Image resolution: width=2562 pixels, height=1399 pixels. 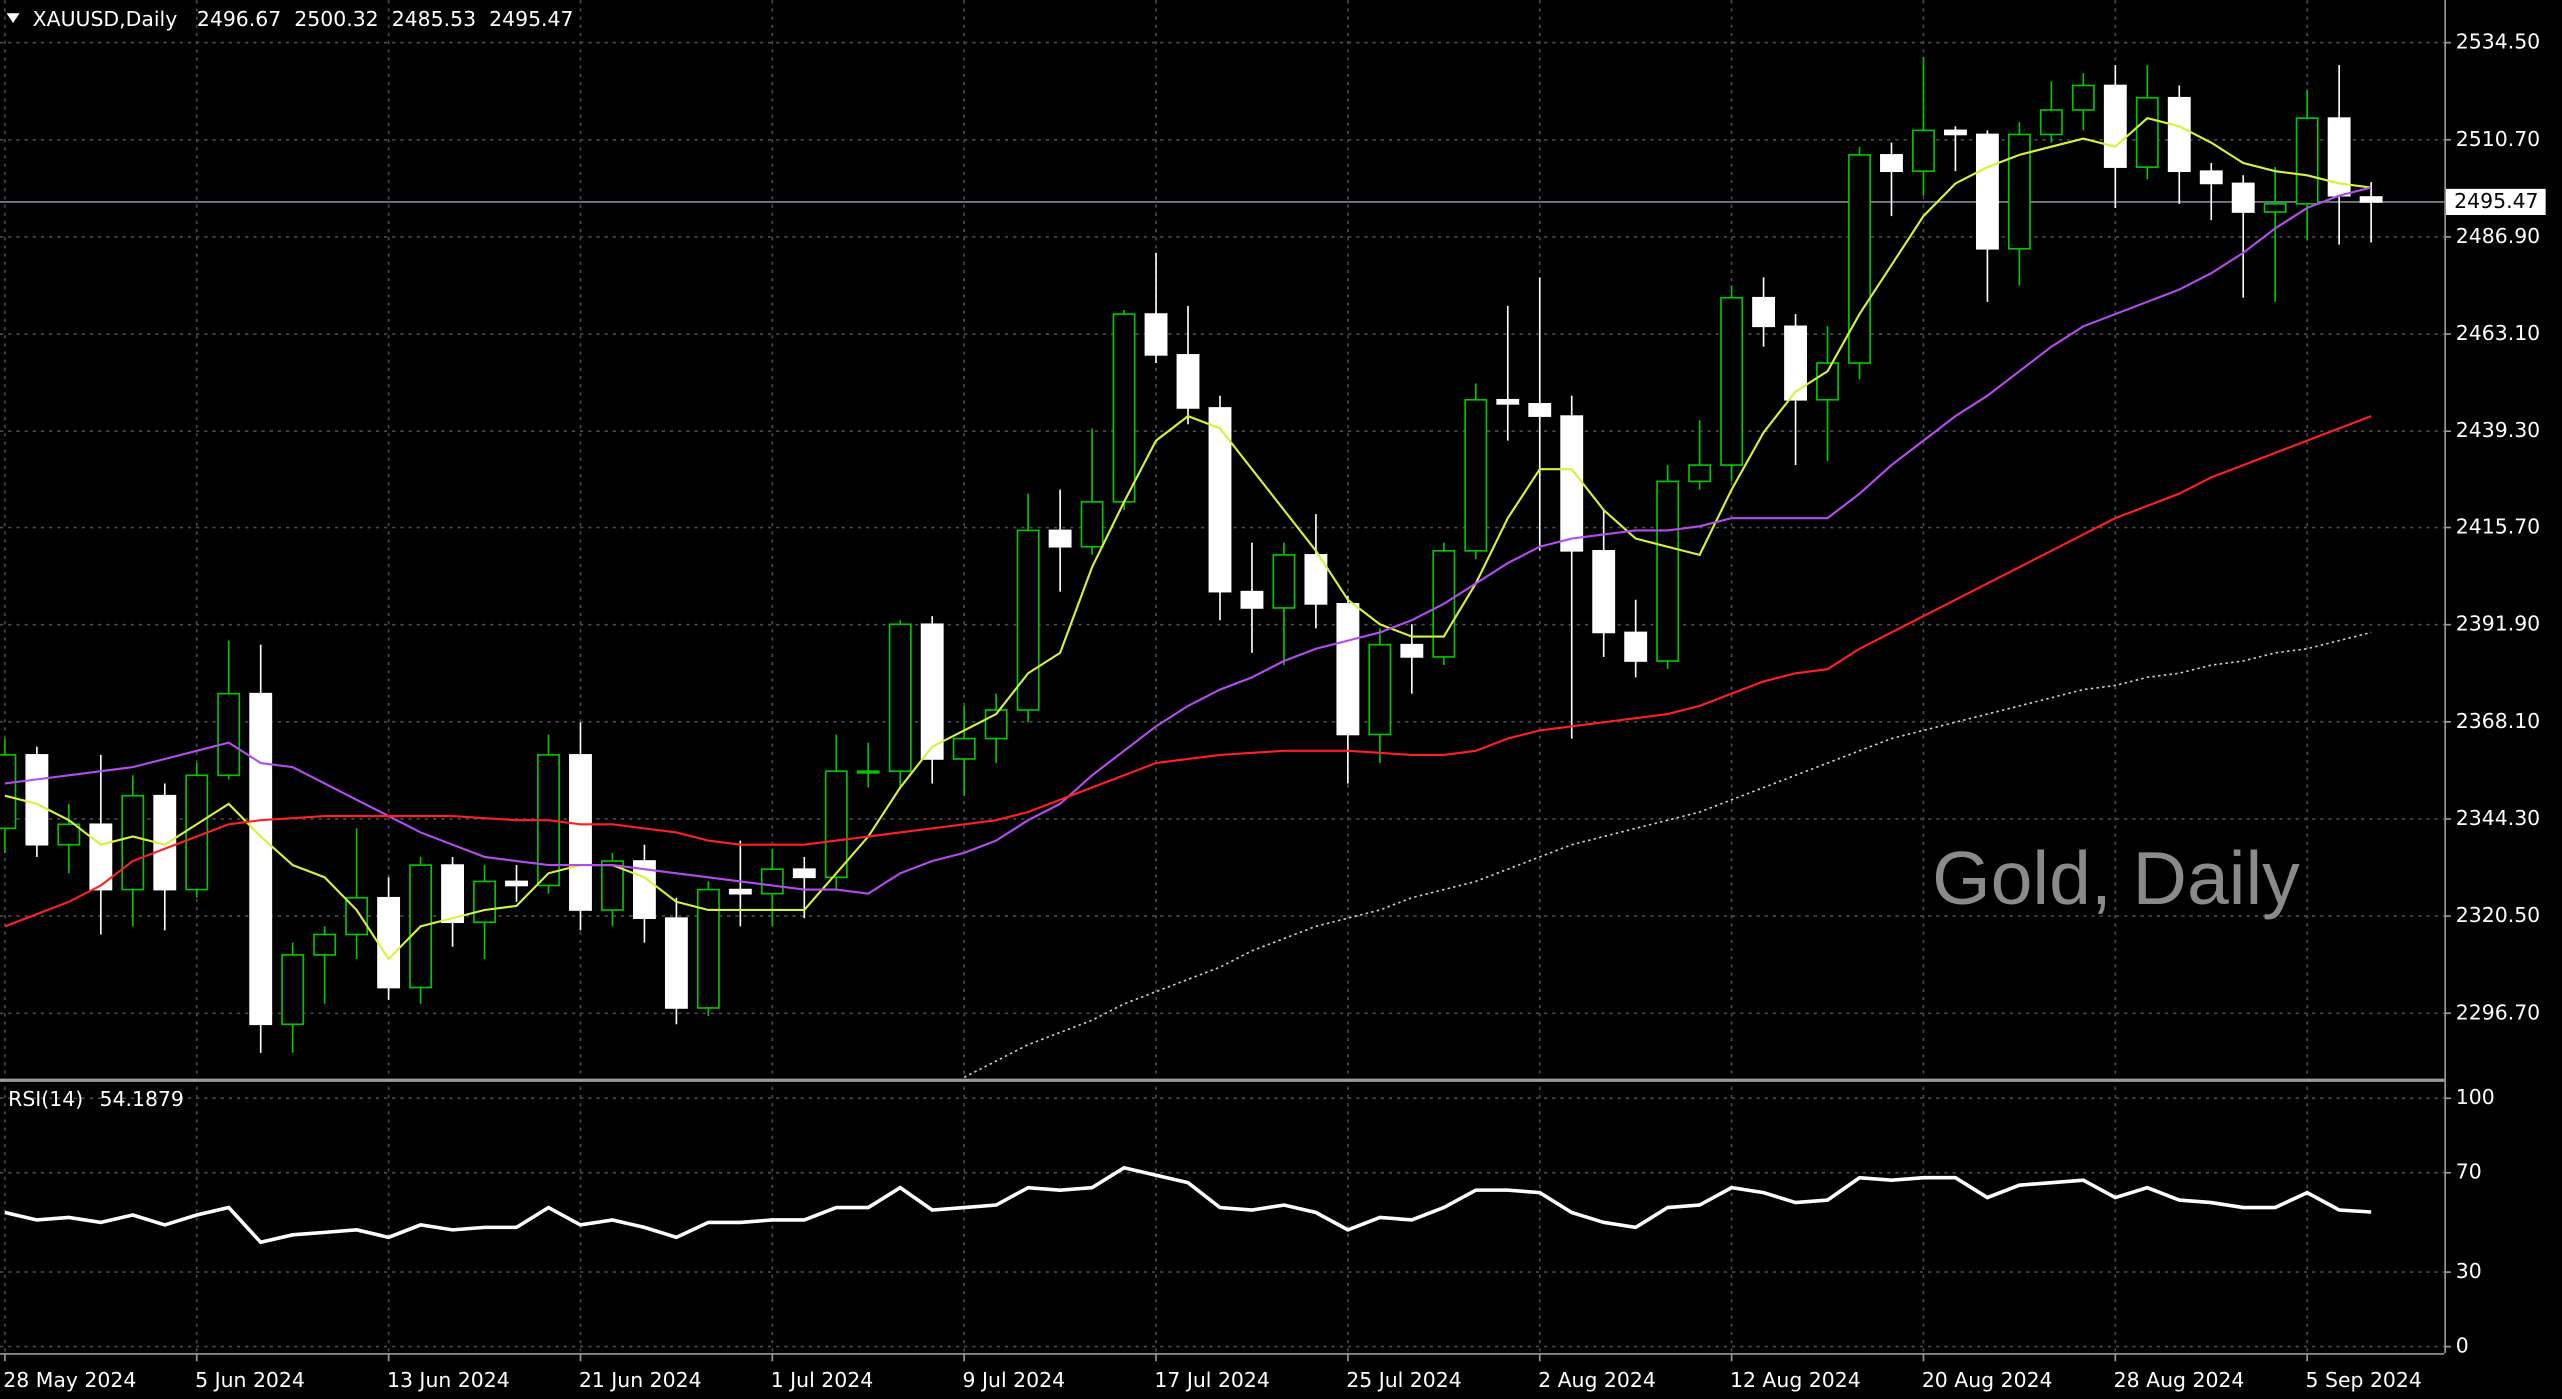 What do you see at coordinates (105, 19) in the screenshot?
I see `symbol-title: XAUUSD,Daily` at bounding box center [105, 19].